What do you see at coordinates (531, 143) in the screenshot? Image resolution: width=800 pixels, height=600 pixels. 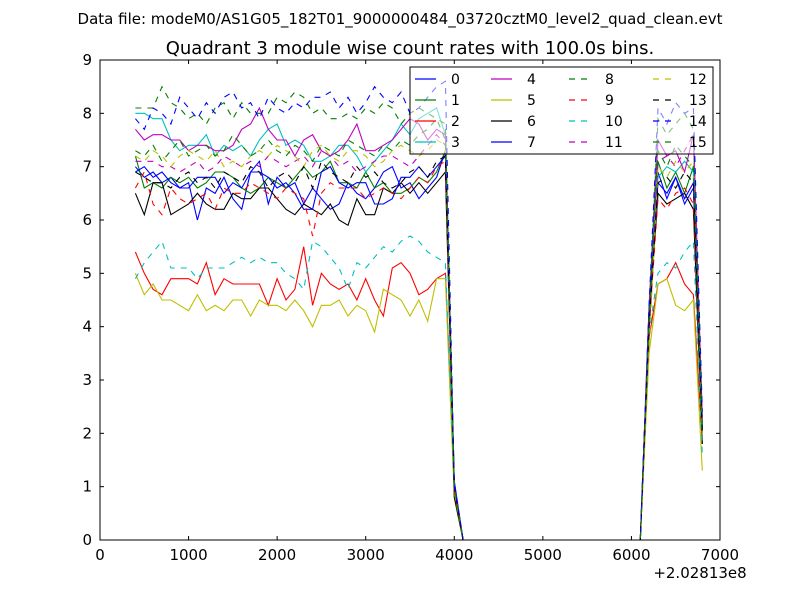 I see `legend-label-7: 7` at bounding box center [531, 143].